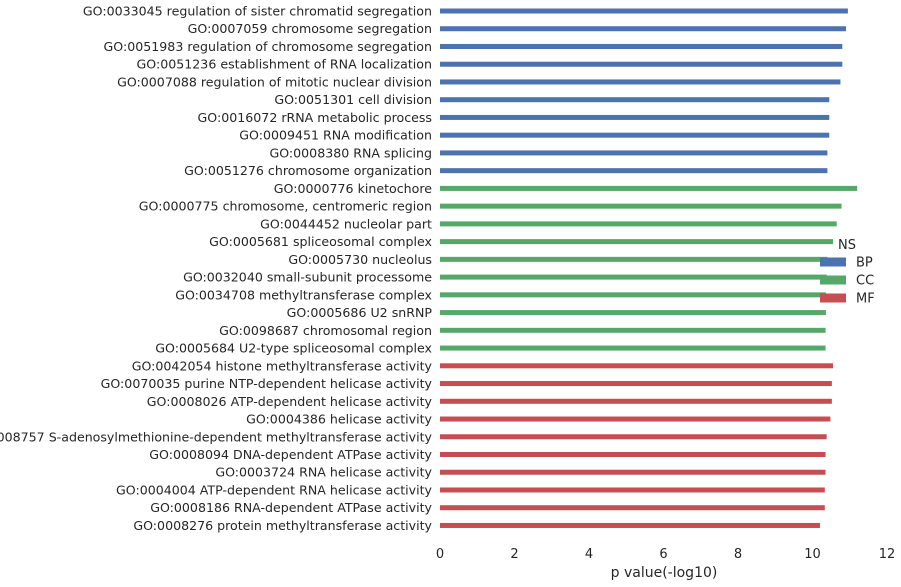  Describe the element at coordinates (847, 245) in the screenshot. I see `legend-title: NS` at that location.